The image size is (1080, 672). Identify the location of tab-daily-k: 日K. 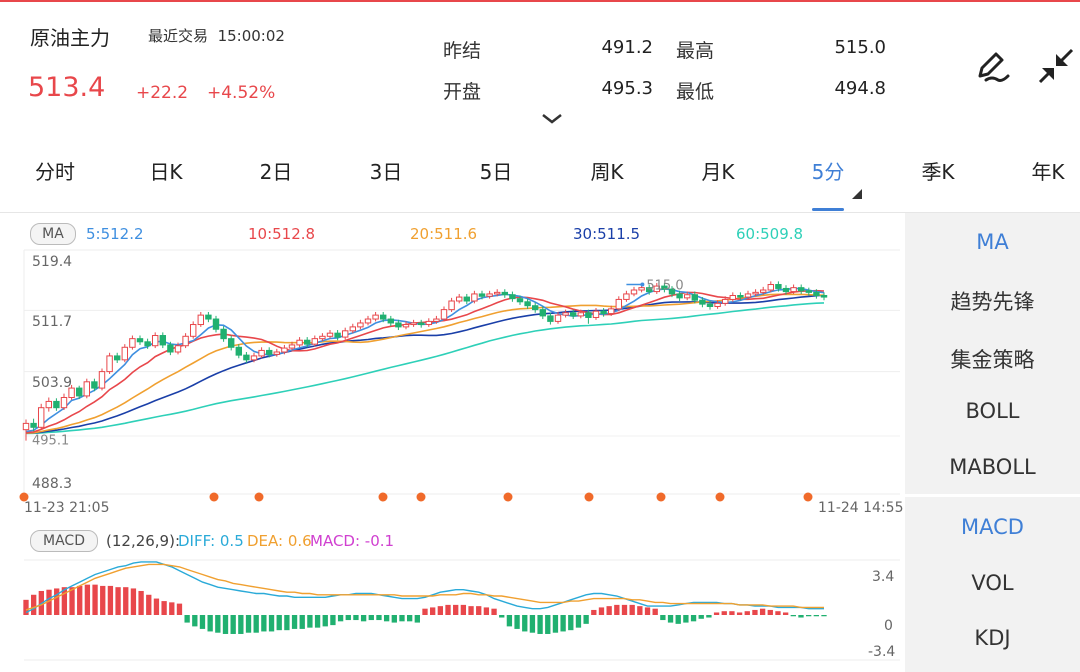
(166, 172).